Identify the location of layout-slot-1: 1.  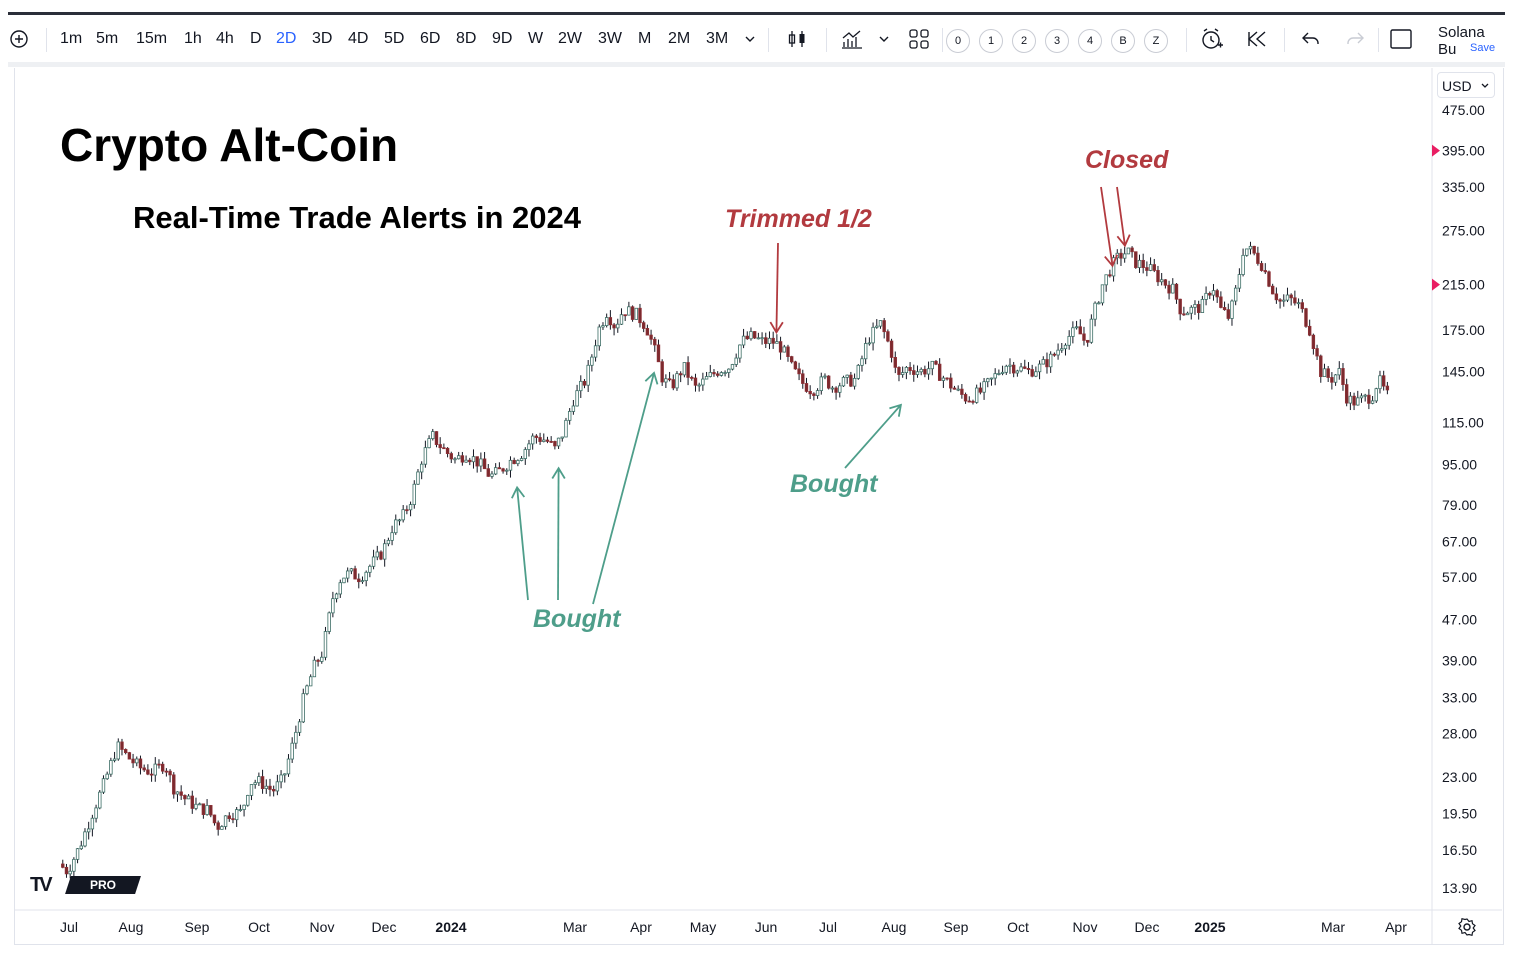
(991, 41).